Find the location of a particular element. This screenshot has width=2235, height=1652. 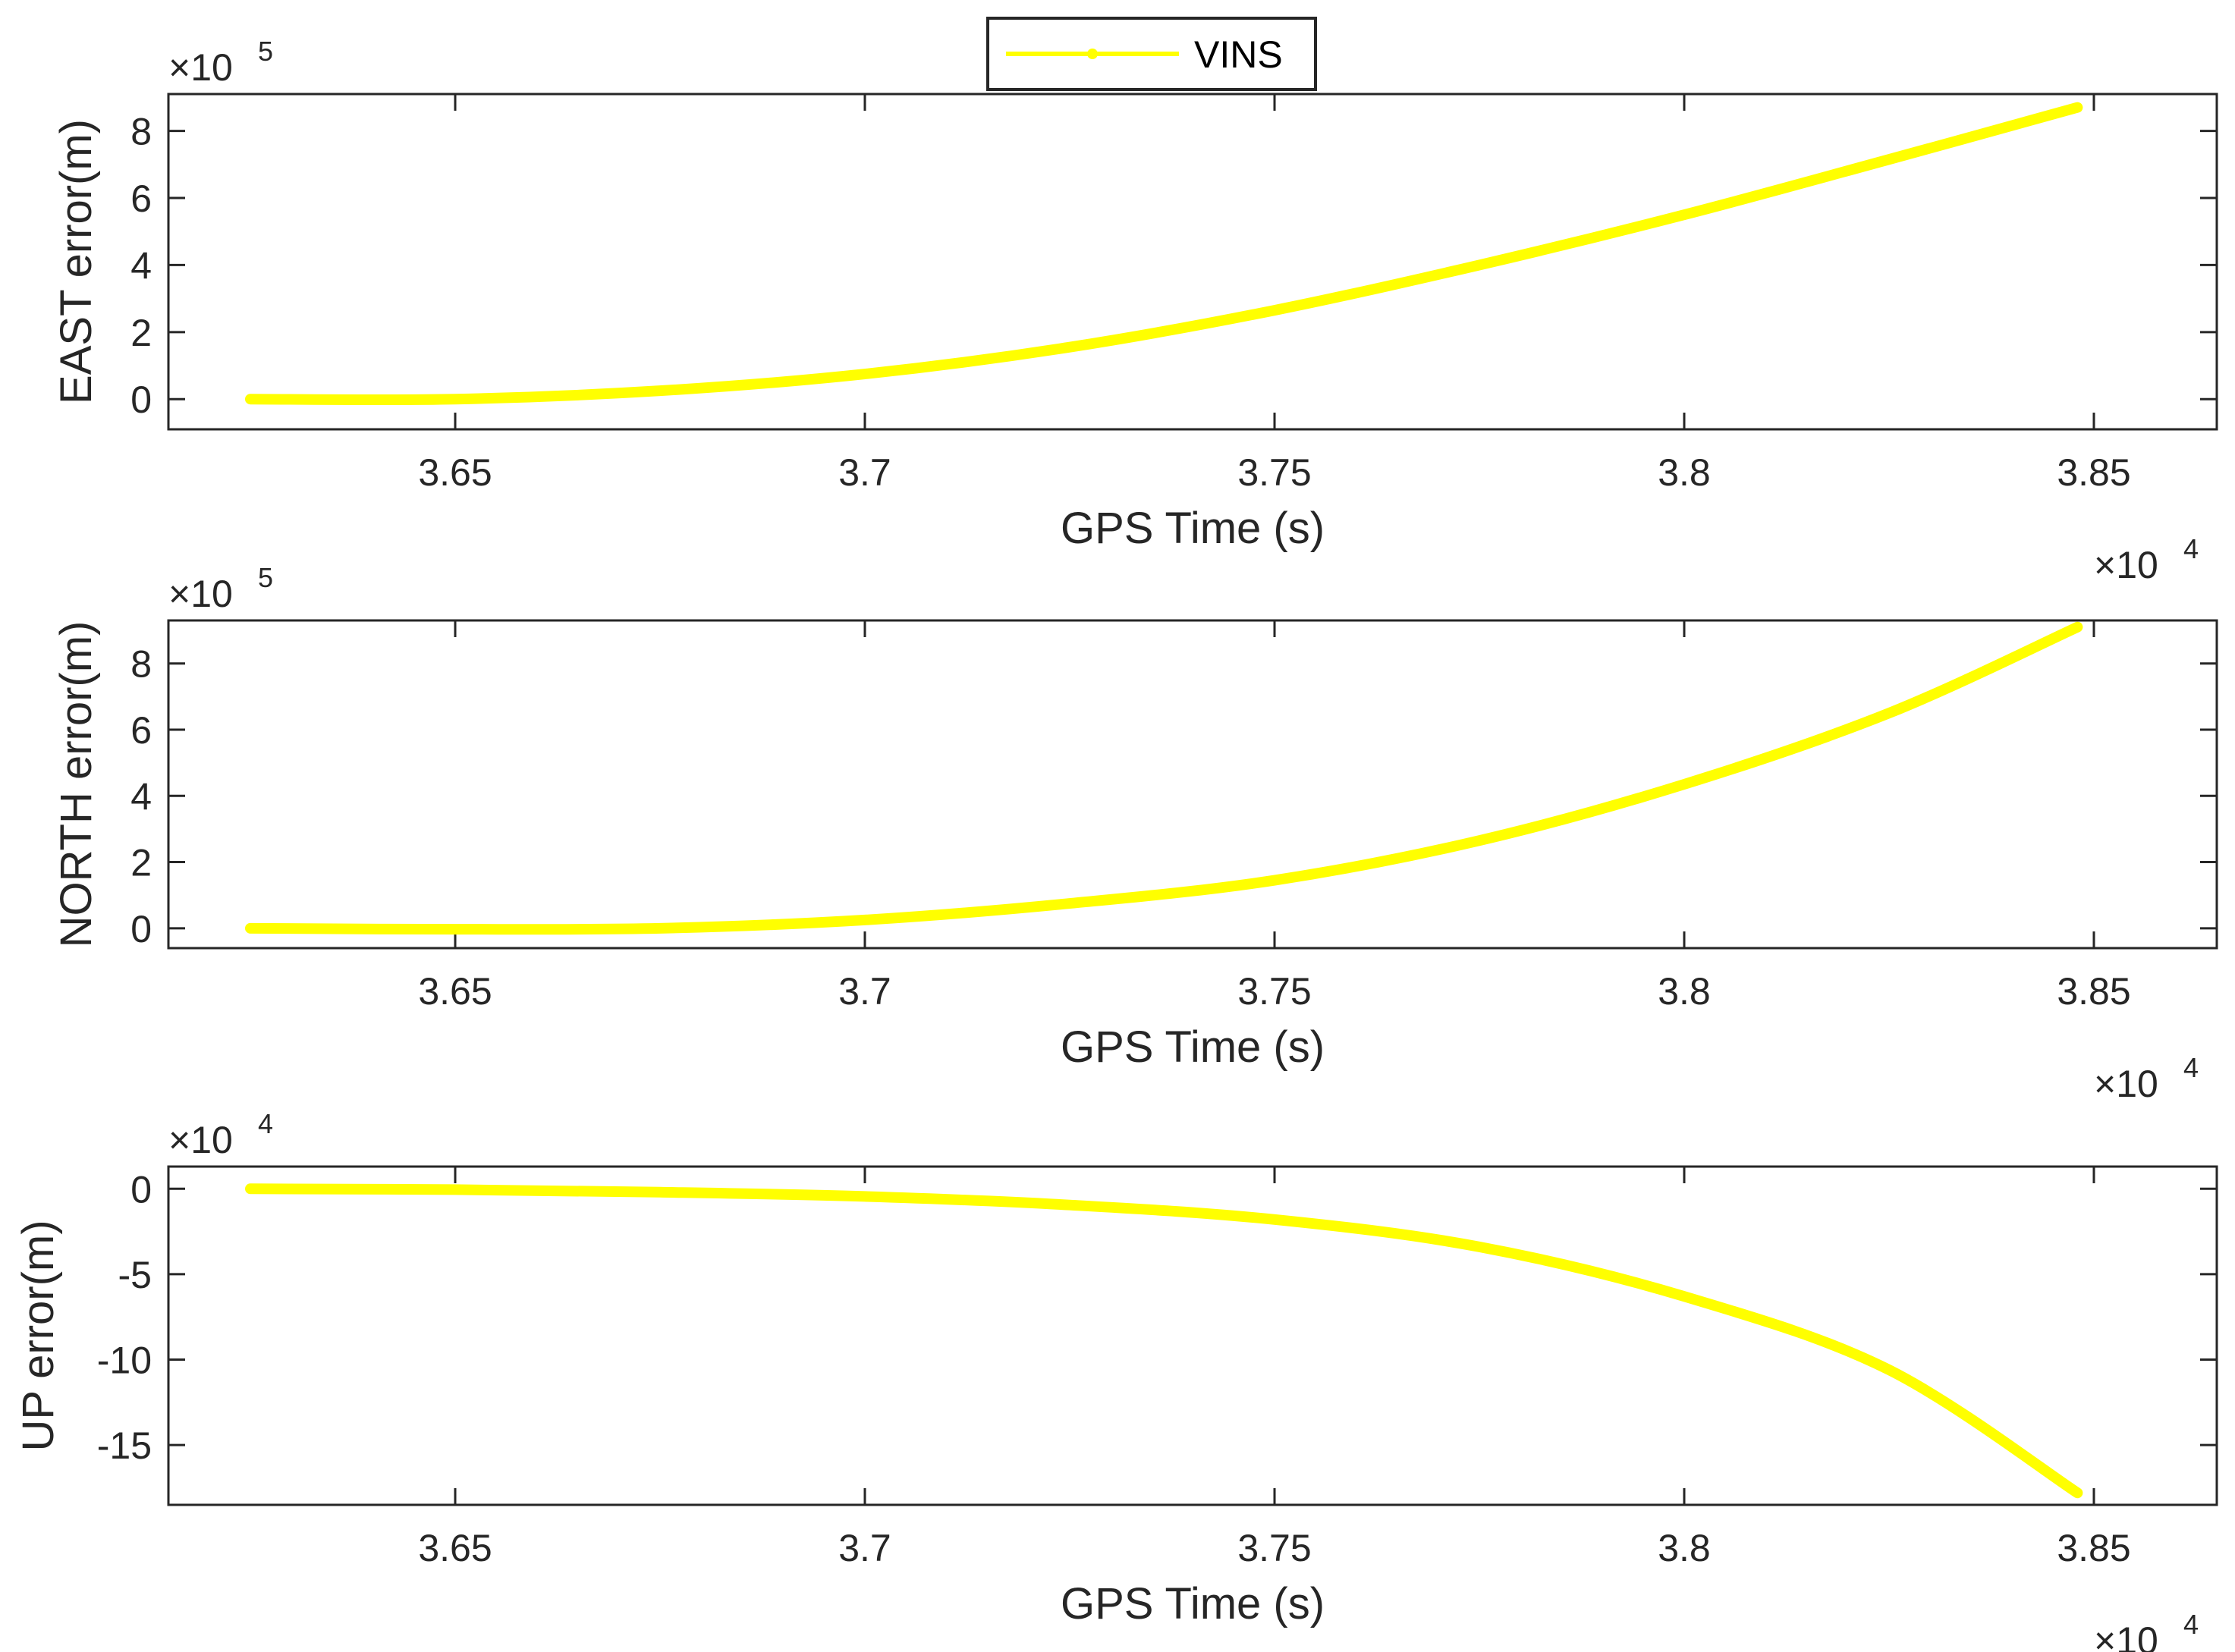

north-y-tick-label: 4 is located at coordinates (141, 797).